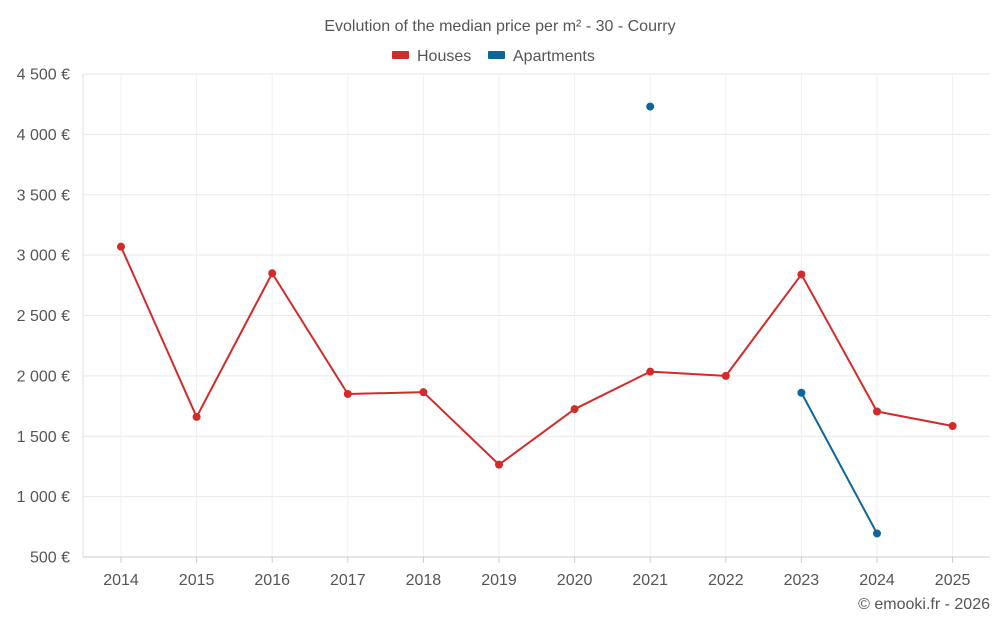 The height and width of the screenshot is (625, 1000). What do you see at coordinates (43, 437) in the screenshot?
I see `y-tick-label: 1 500 €` at bounding box center [43, 437].